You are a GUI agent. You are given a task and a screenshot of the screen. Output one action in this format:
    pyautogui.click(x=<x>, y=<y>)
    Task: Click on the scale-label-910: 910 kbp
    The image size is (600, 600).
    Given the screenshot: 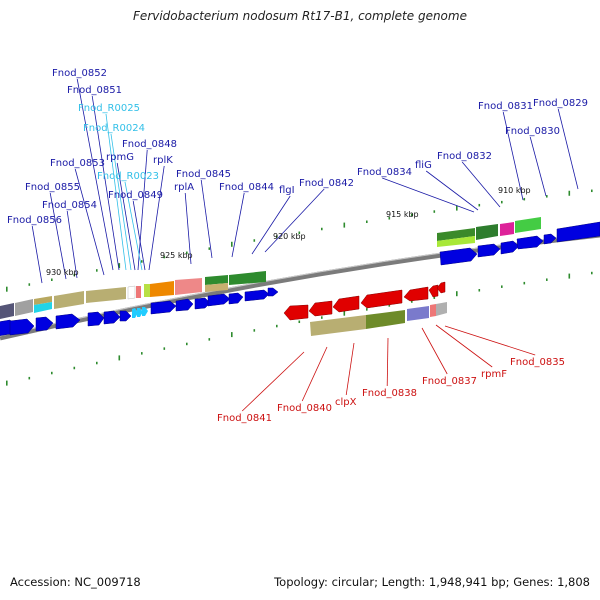 What is the action you would take?
    pyautogui.click(x=514, y=190)
    